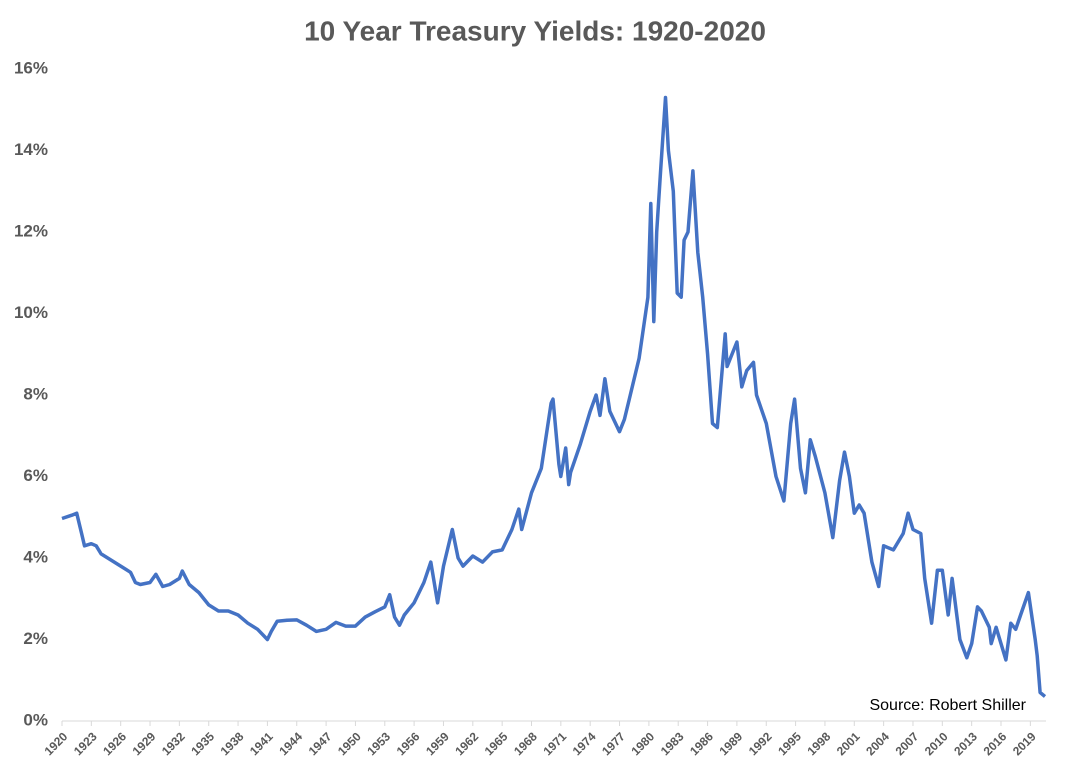 This screenshot has width=1070, height=776. What do you see at coordinates (701, 743) in the screenshot?
I see `x-tick-label: 1986` at bounding box center [701, 743].